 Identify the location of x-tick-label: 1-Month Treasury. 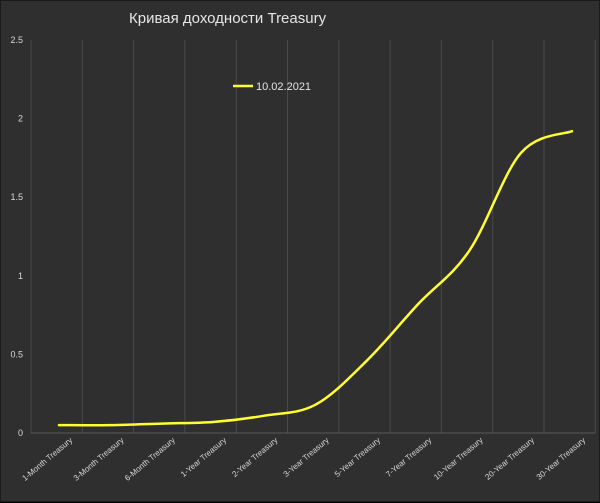
(47, 459).